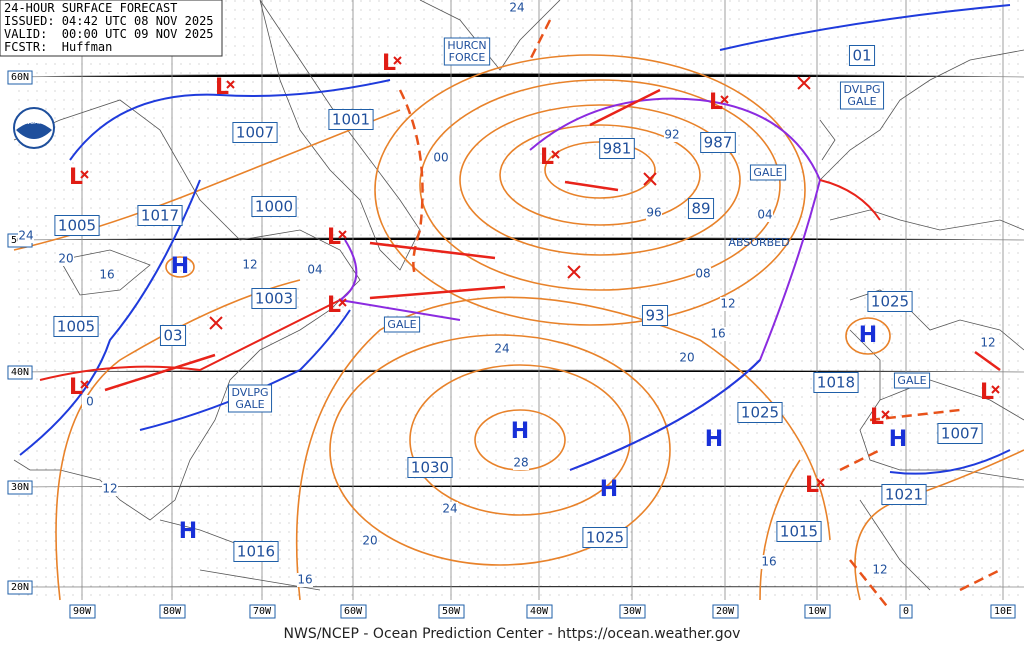 The image size is (1024, 652). What do you see at coordinates (109, 34) in the screenshot?
I see `header-valid: VALID: 00:00 UTC 09 NOV 2025` at bounding box center [109, 34].